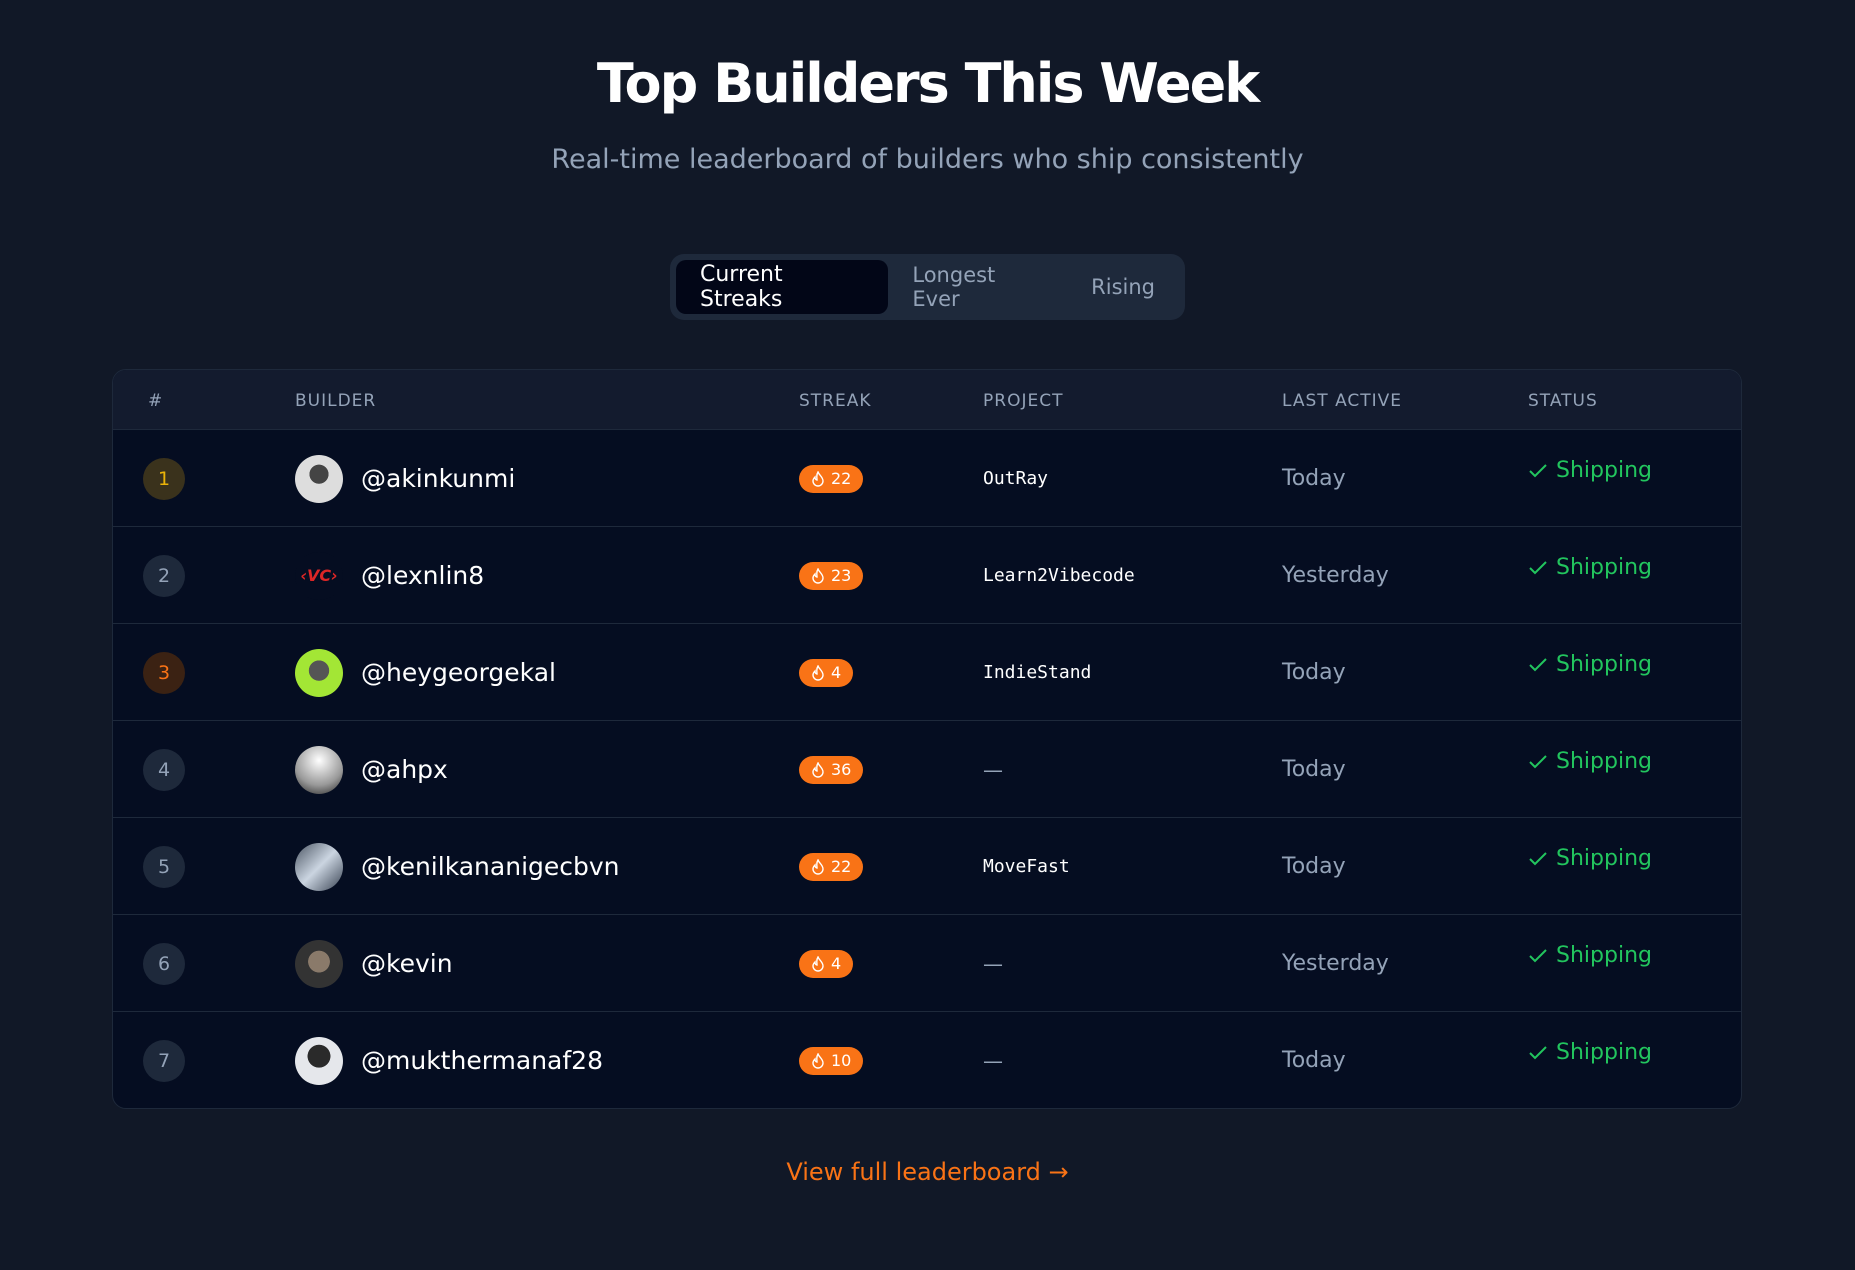 The image size is (1855, 1270). Describe the element at coordinates (841, 575) in the screenshot. I see `streak-count: 23` at that location.